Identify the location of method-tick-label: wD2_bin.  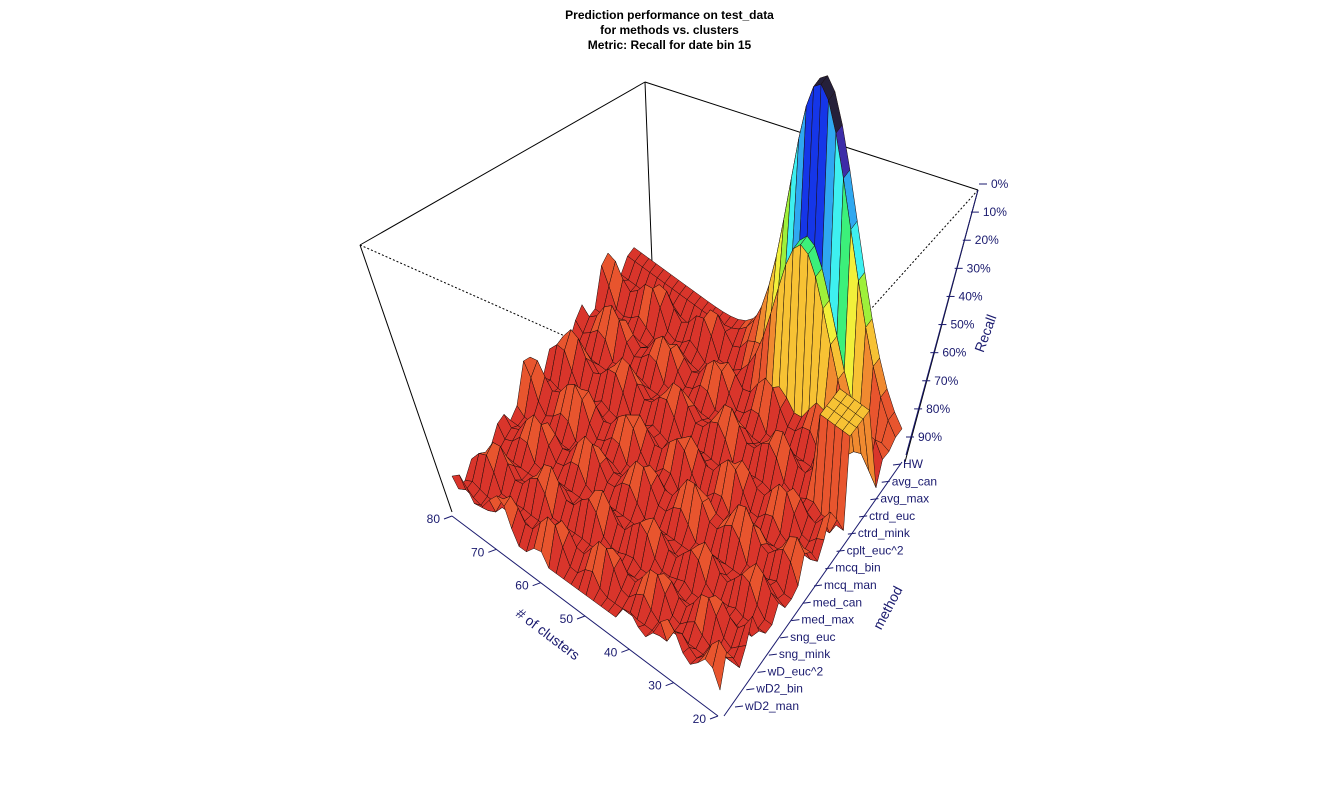
(779, 689).